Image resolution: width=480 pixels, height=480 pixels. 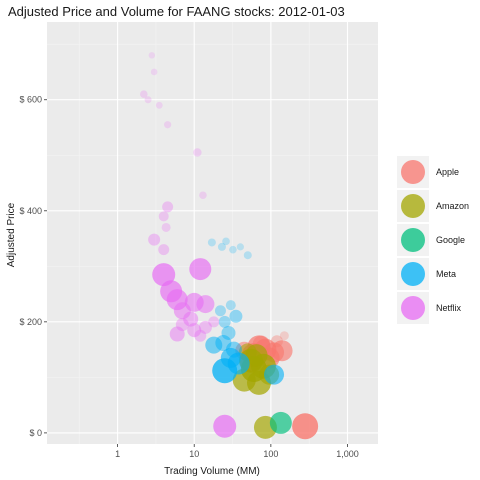 What do you see at coordinates (212, 471) in the screenshot?
I see `x-axis-title: Trading Volume (MM)` at bounding box center [212, 471].